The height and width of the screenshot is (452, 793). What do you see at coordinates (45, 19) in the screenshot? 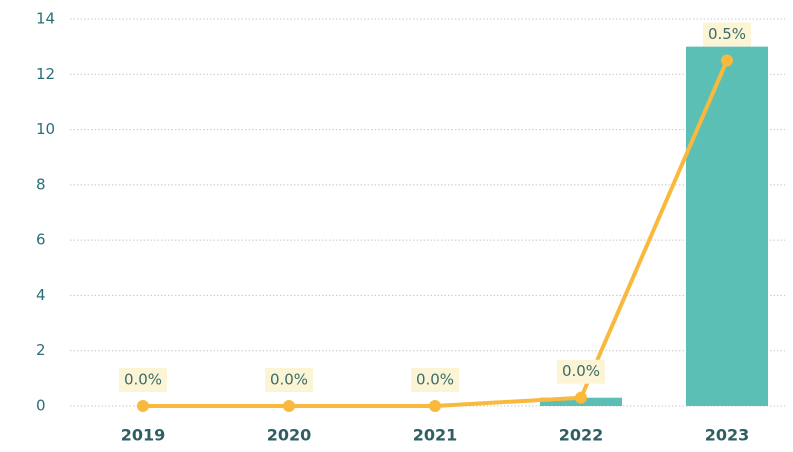
I see `y-tick-label: 14` at bounding box center [45, 19].